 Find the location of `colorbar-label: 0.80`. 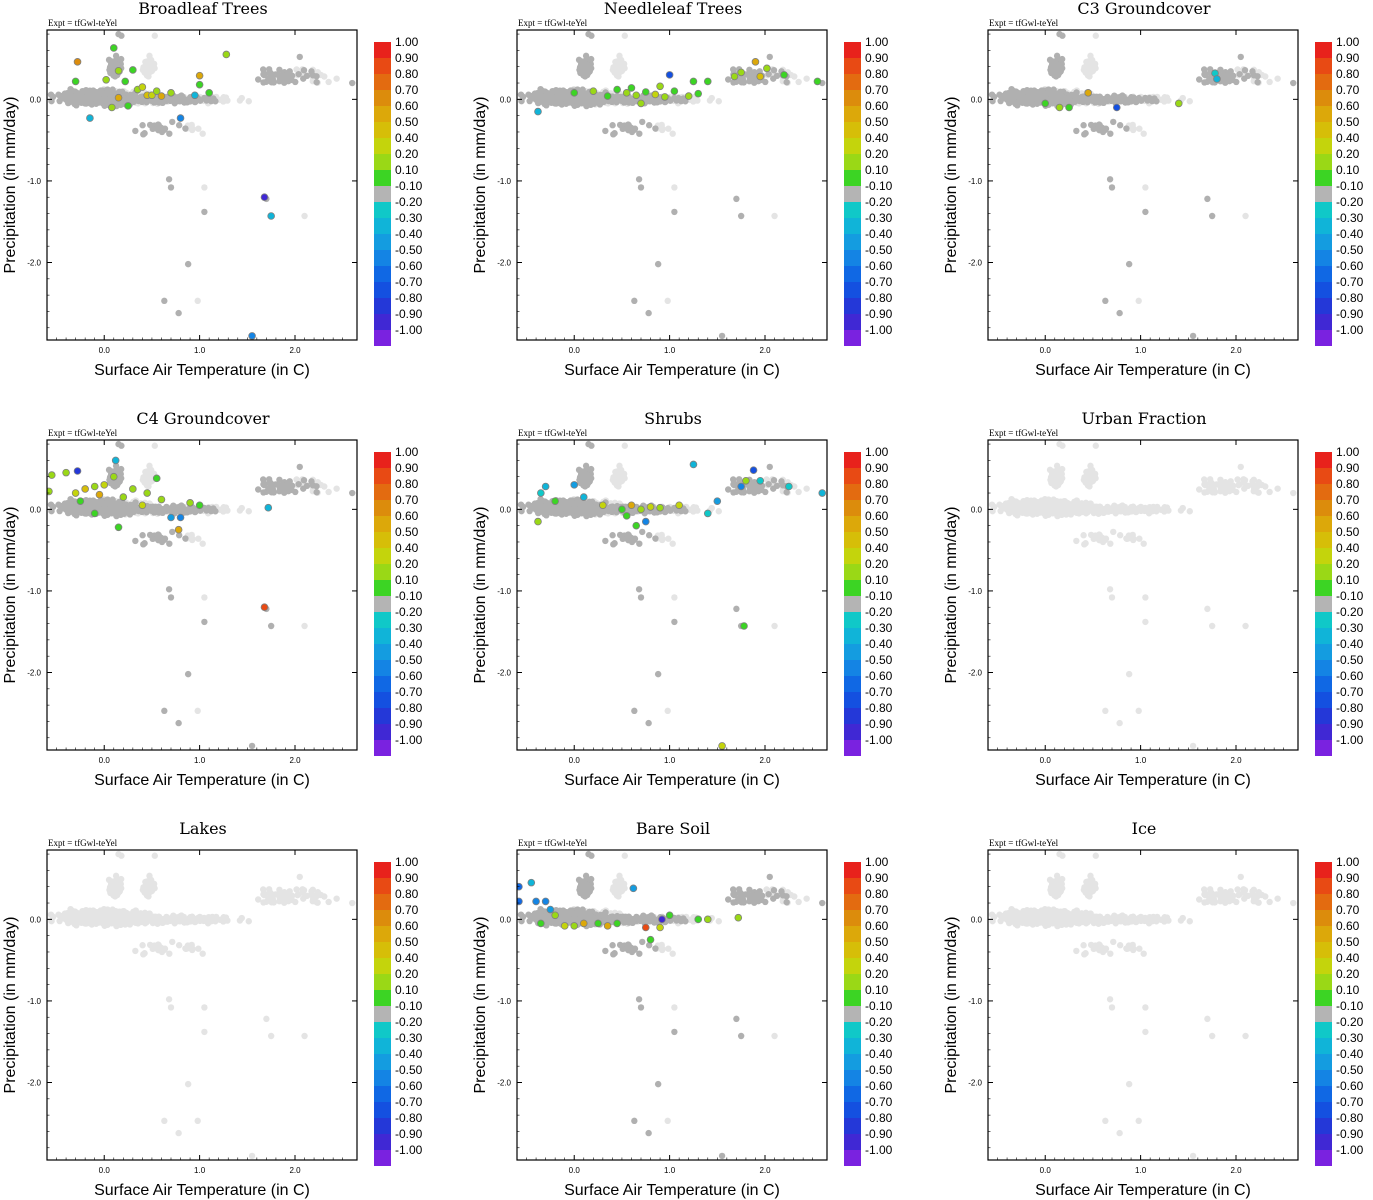

colorbar-label: 0.80 is located at coordinates (1348, 74).